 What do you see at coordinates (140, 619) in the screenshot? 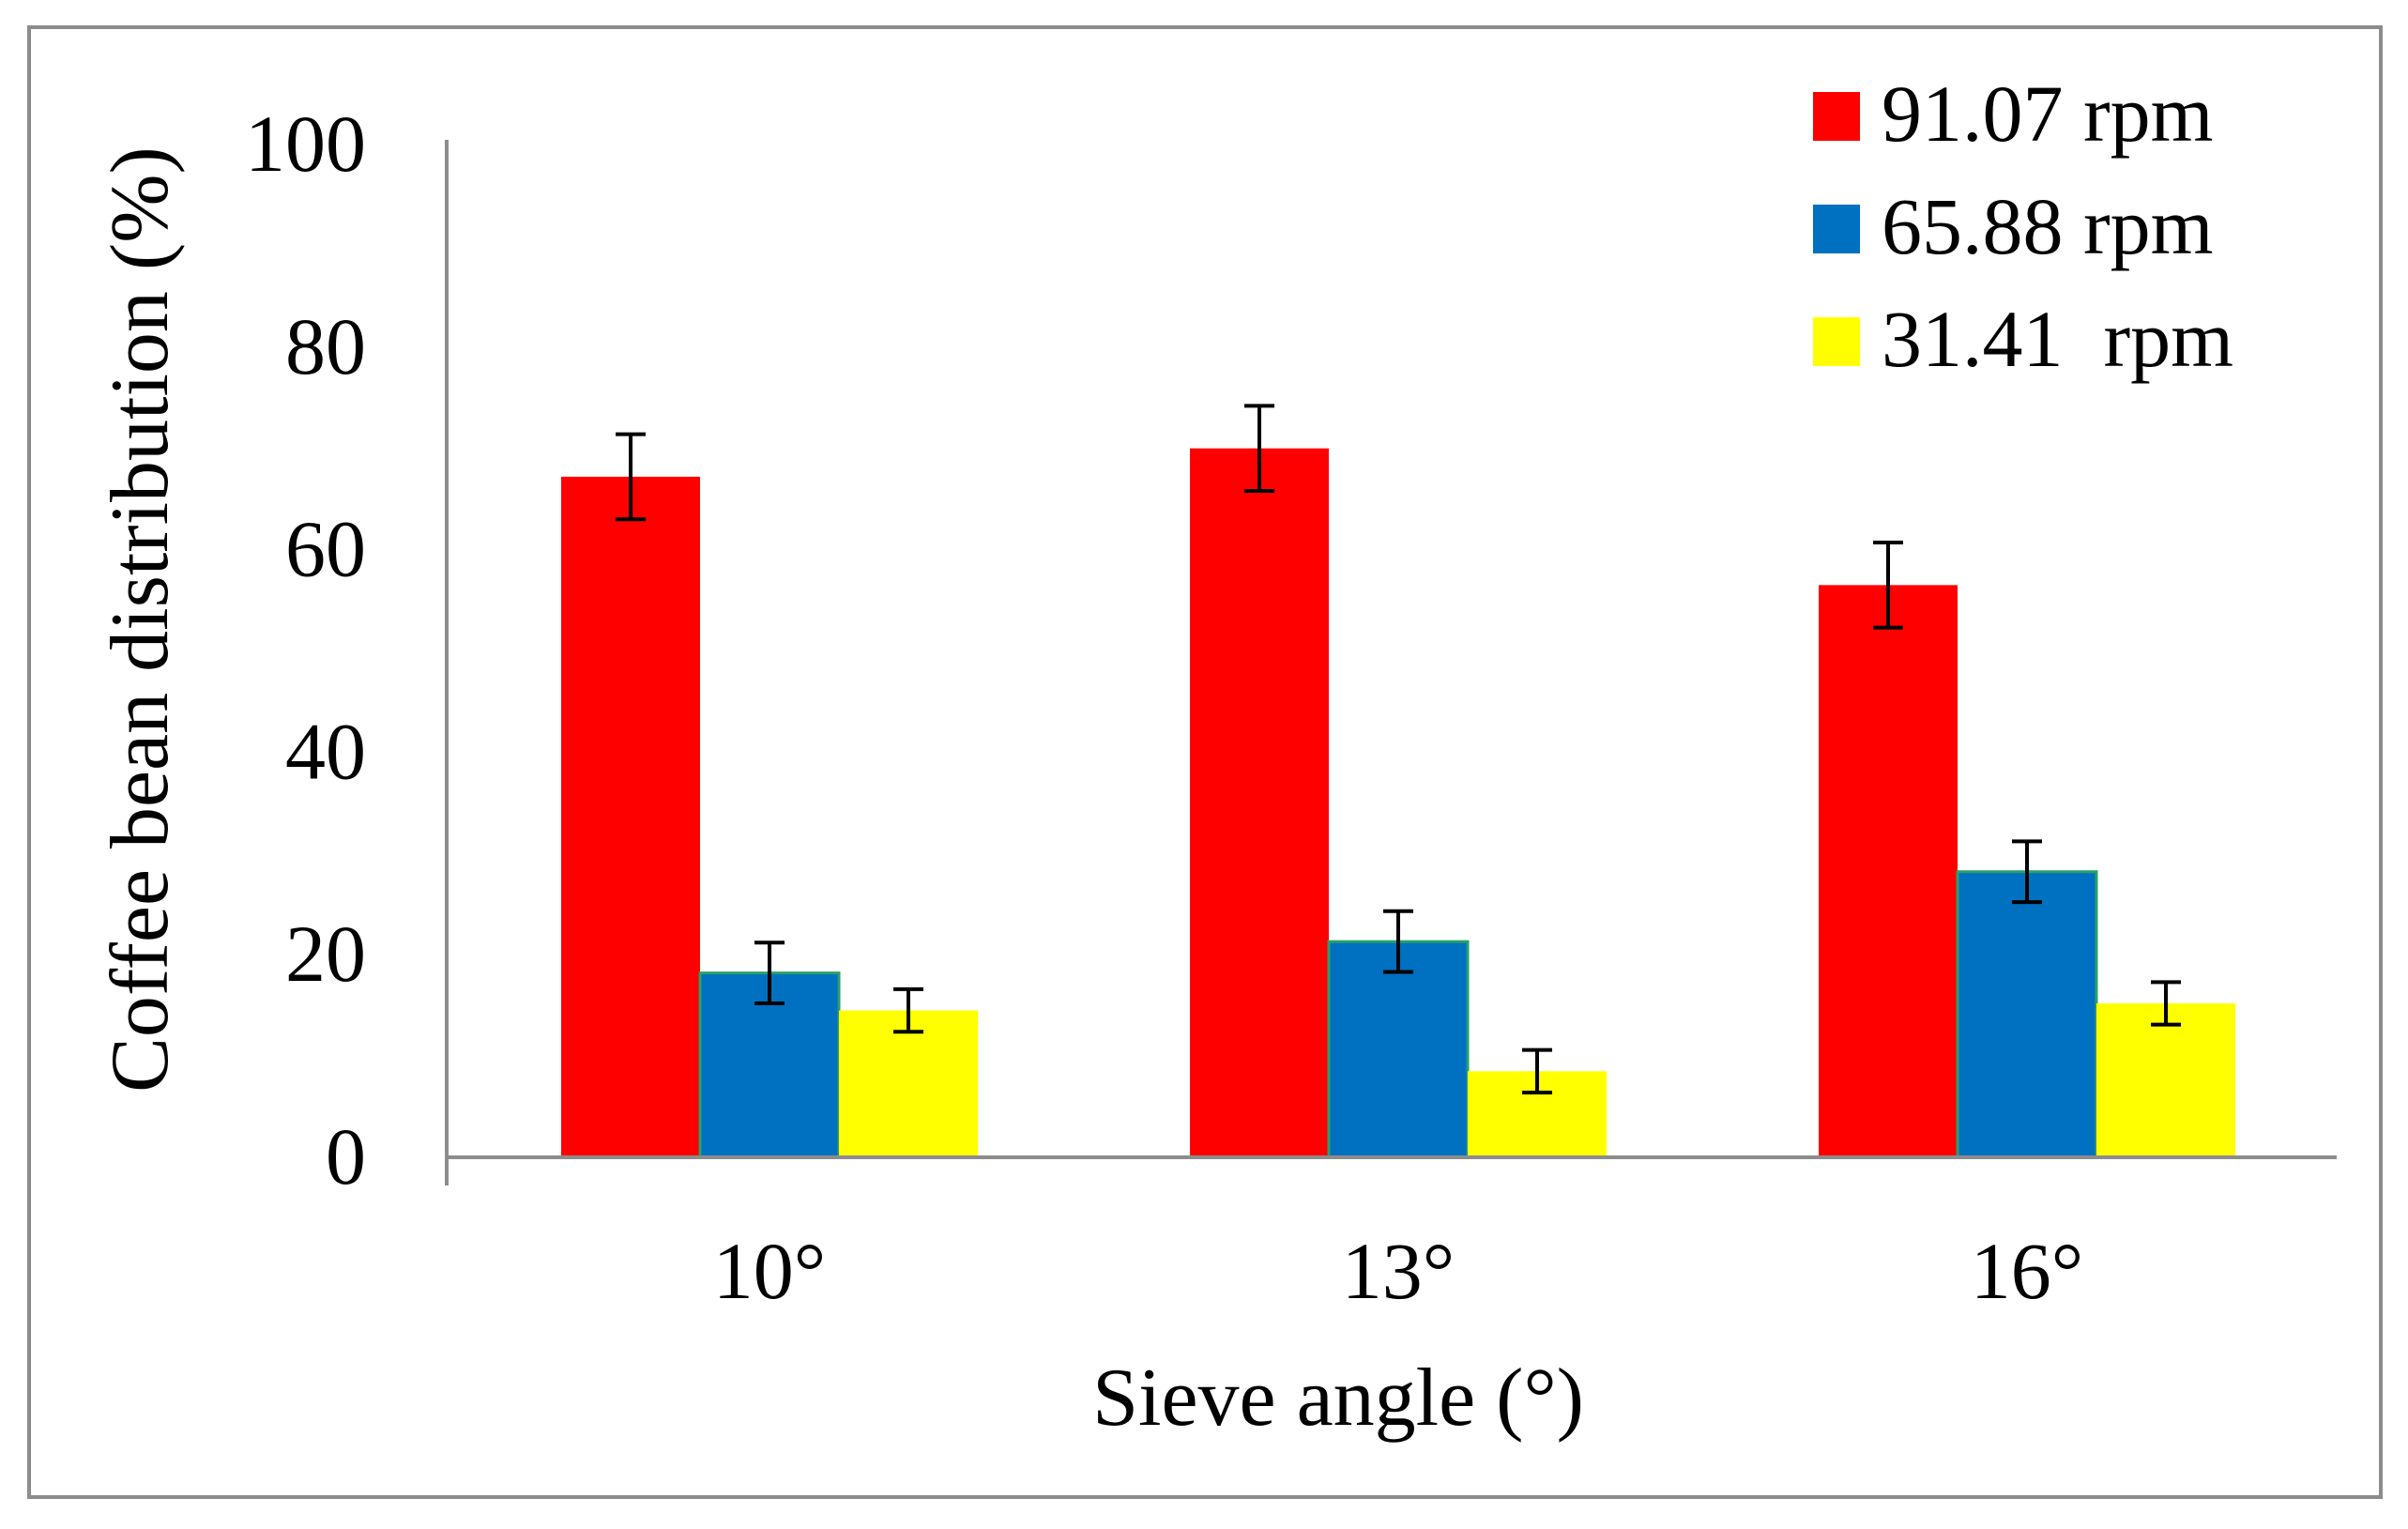
I see `y-axis-title: Coffee bean distribution (%)` at bounding box center [140, 619].